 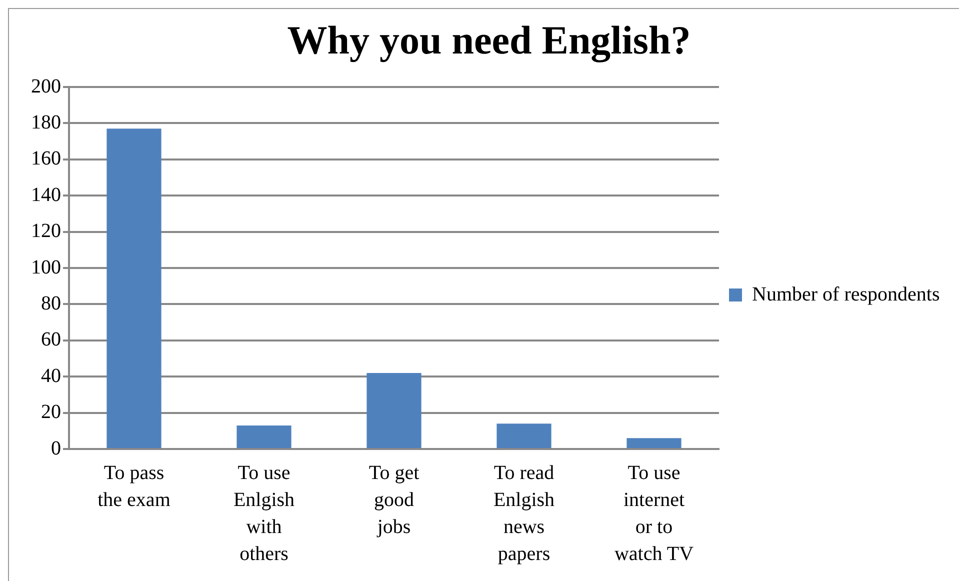 What do you see at coordinates (51, 303) in the screenshot?
I see `y-tick-label: 80` at bounding box center [51, 303].